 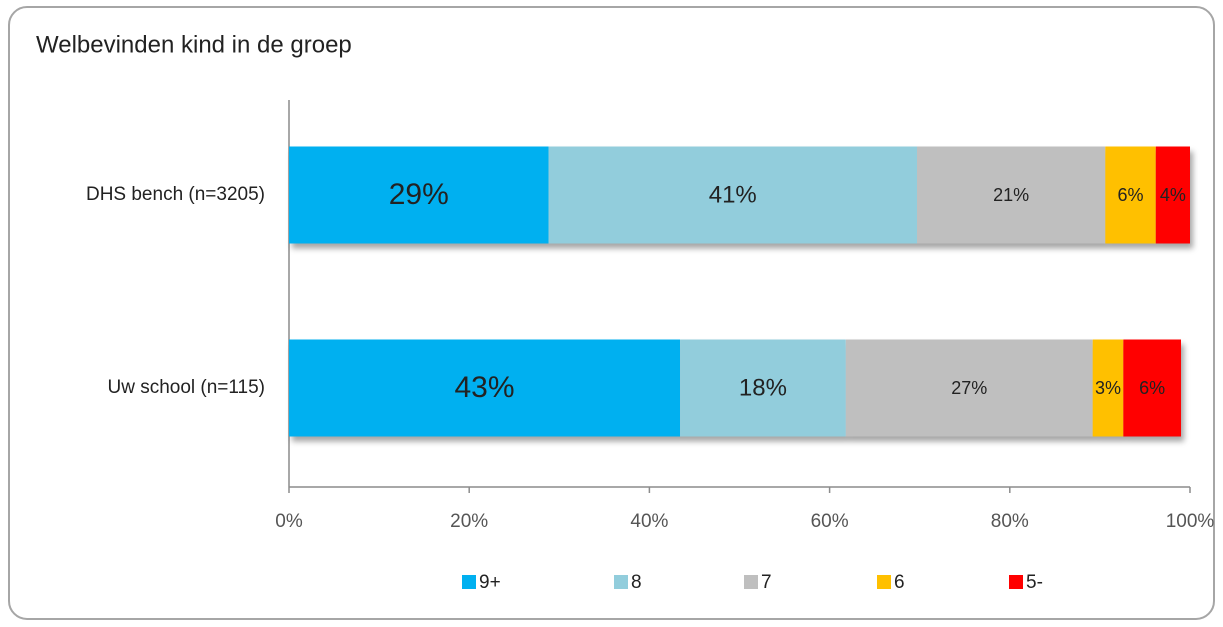 What do you see at coordinates (175, 194) in the screenshot?
I see `y-tick-label: DHS bench (n=3205)` at bounding box center [175, 194].